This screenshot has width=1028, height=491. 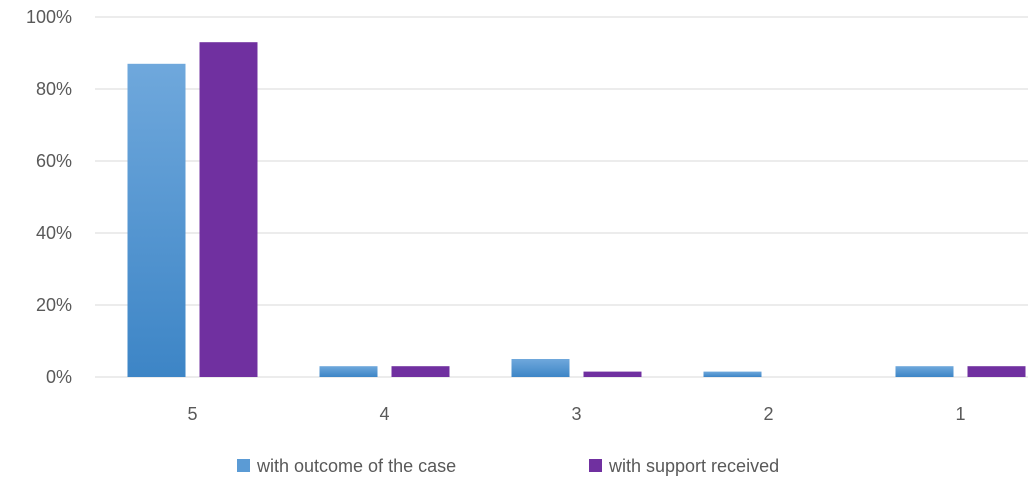 What do you see at coordinates (768, 414) in the screenshot?
I see `x-tick-label: 2` at bounding box center [768, 414].